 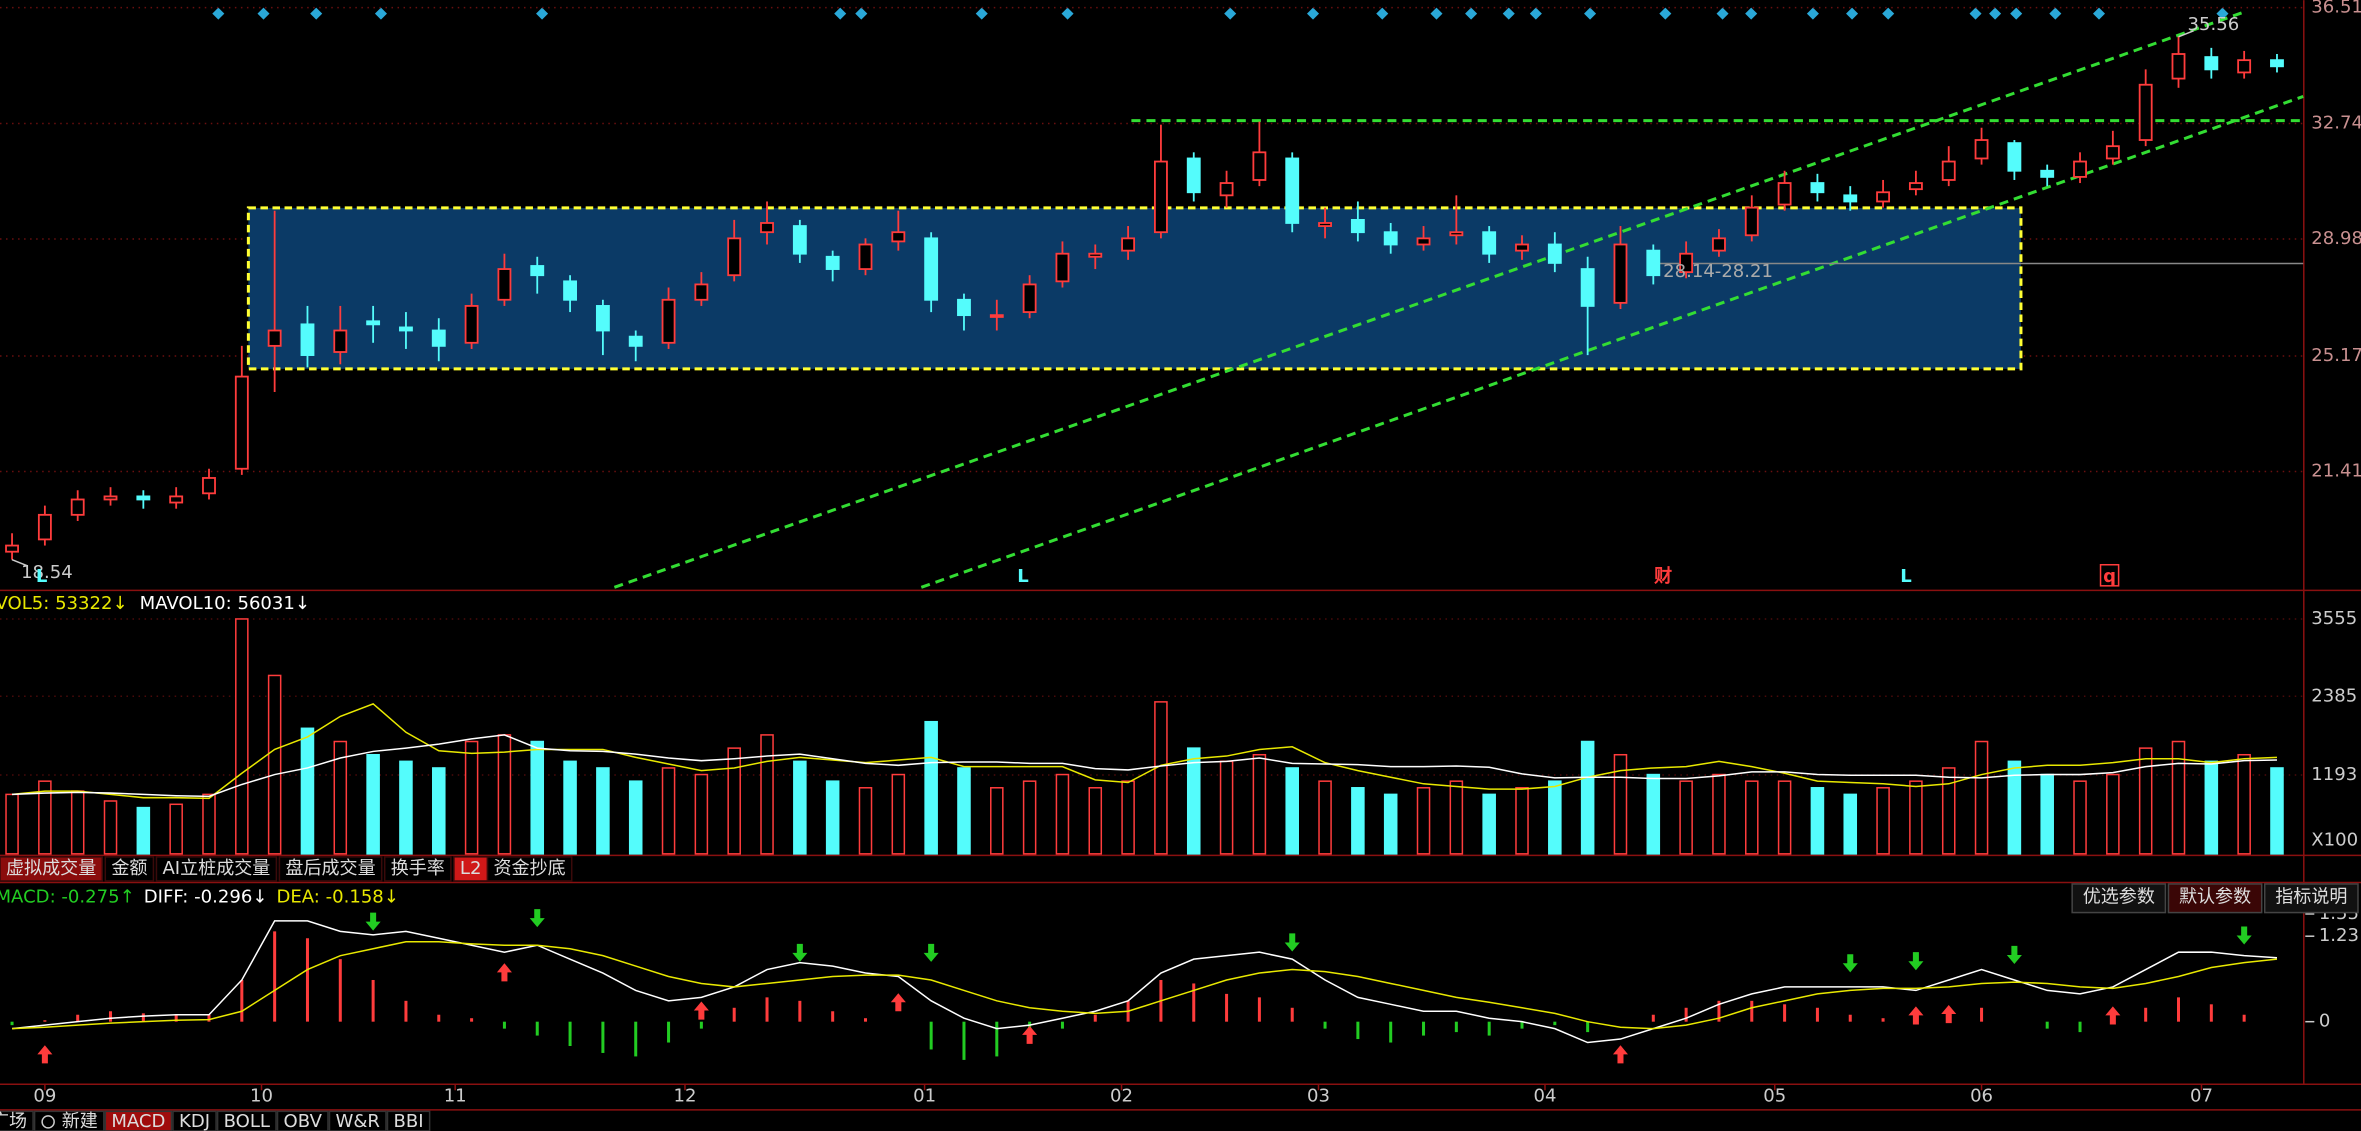 What do you see at coordinates (80, 1121) in the screenshot?
I see `bottom-tab-label: 新建` at bounding box center [80, 1121].